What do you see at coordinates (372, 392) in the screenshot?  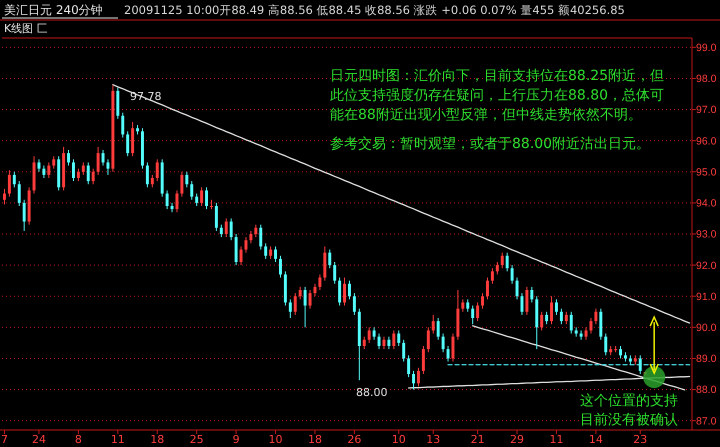 I see `annotation: 88.00` at bounding box center [372, 392].